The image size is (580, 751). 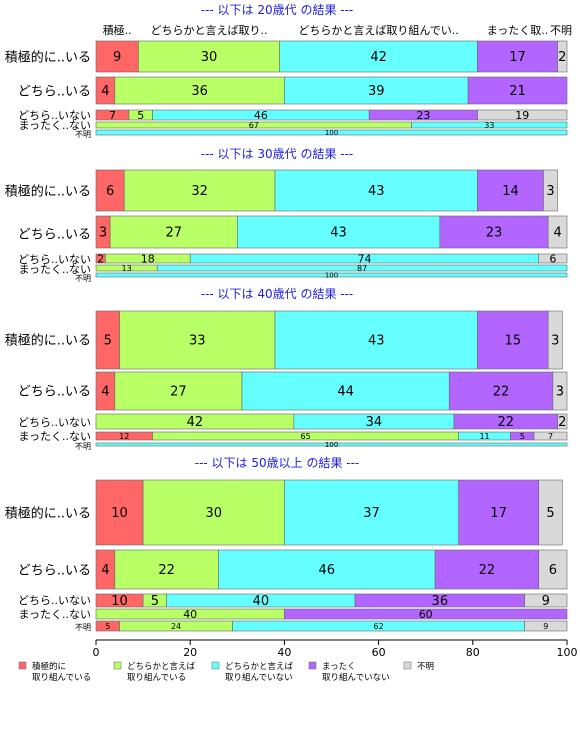 What do you see at coordinates (374, 422) in the screenshot?
I see `data-label: 34` at bounding box center [374, 422].